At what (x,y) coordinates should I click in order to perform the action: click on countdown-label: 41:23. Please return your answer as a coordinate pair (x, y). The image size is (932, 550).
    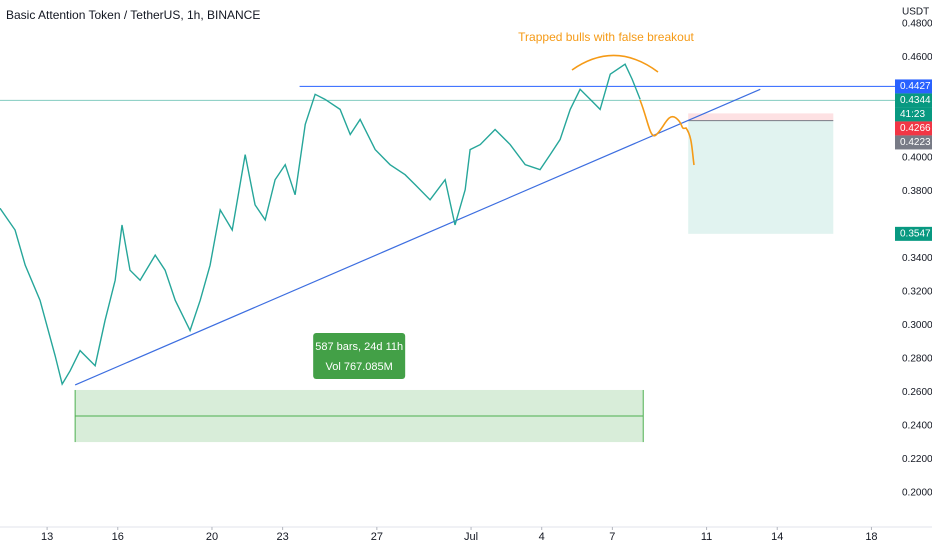
    Looking at the image, I should click on (912, 114).